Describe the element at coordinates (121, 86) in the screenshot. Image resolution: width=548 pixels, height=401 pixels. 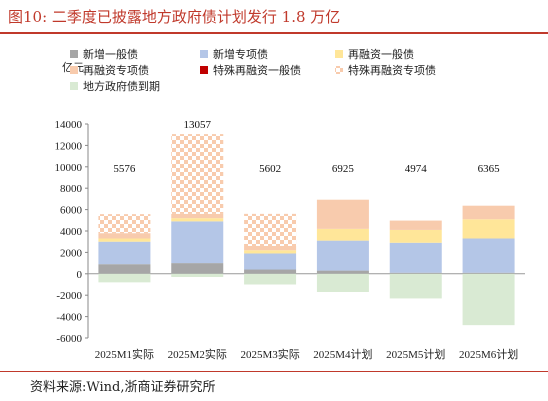
I see `legend-label: 地方政府债到期` at that location.